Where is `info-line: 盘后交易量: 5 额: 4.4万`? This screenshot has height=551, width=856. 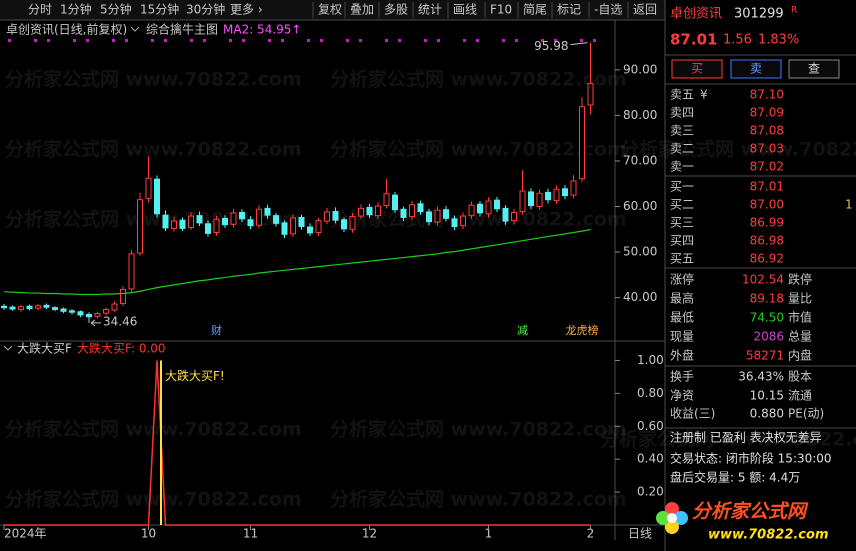
info-line: 盘后交易量: 5 额: 4.4万 is located at coordinates (735, 477).